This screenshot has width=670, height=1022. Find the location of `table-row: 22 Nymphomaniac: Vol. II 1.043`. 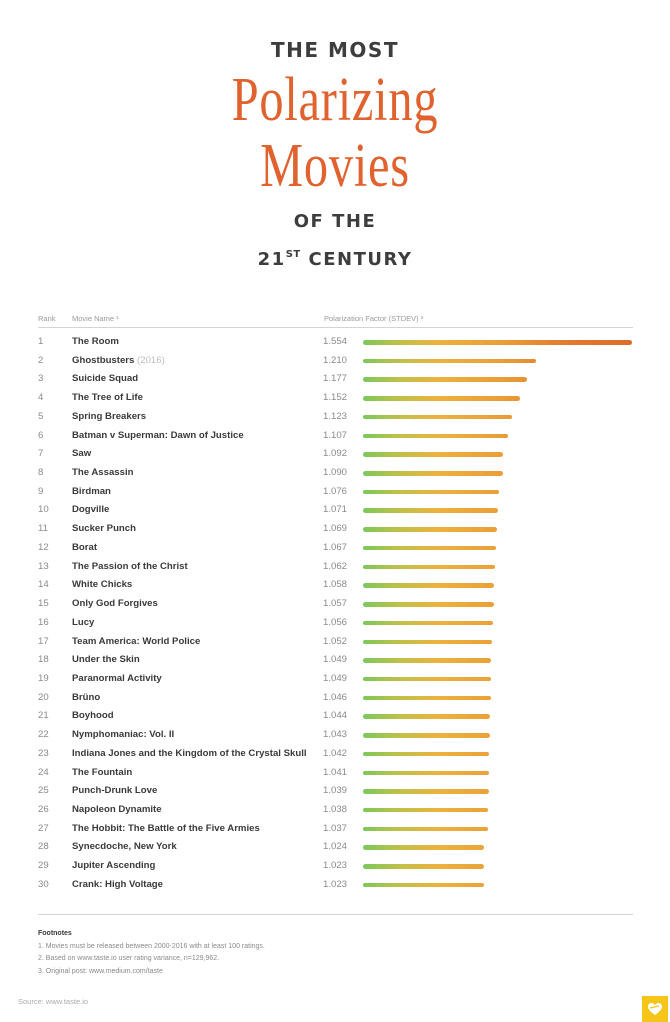

table-row: 22 Nymphomaniac: Vol. II 1.043 is located at coordinates (338, 735).